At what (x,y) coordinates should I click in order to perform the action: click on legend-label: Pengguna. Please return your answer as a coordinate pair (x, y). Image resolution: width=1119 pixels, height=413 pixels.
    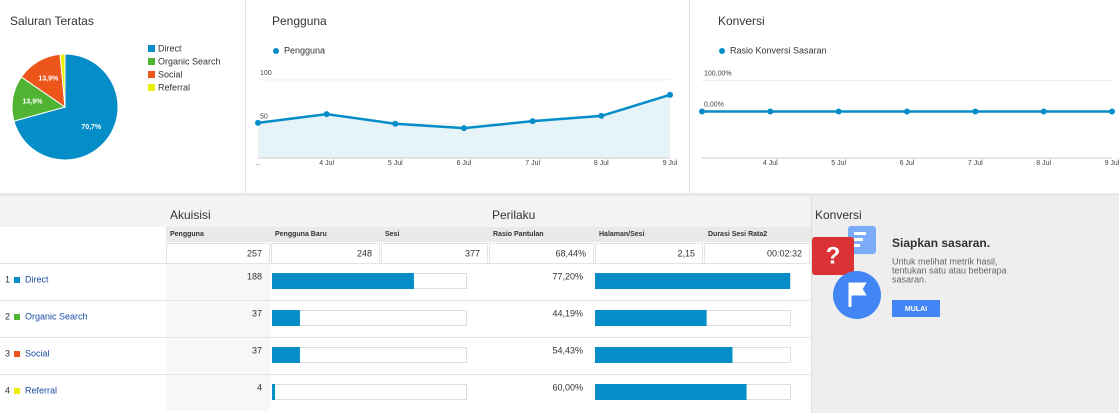
    Looking at the image, I should click on (304, 50).